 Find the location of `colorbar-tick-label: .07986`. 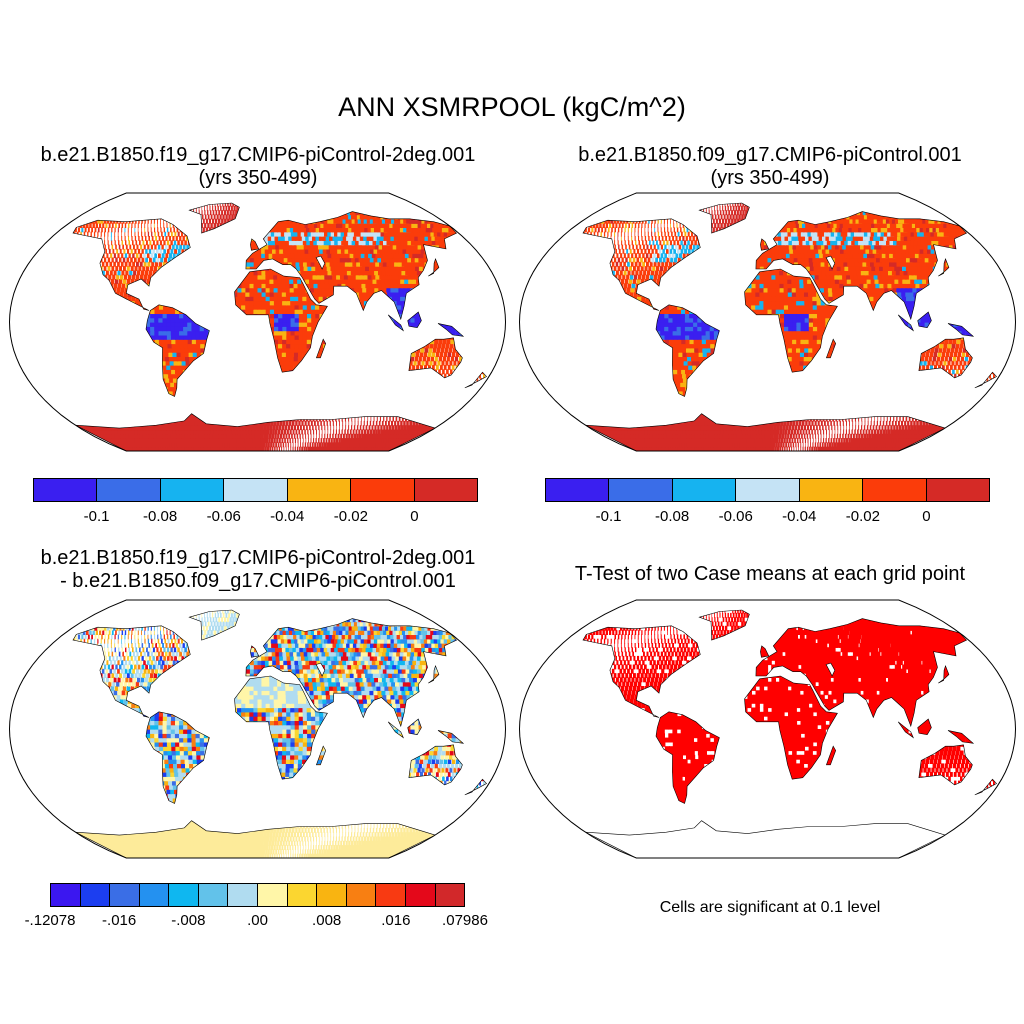

colorbar-tick-label: .07986 is located at coordinates (465, 920).